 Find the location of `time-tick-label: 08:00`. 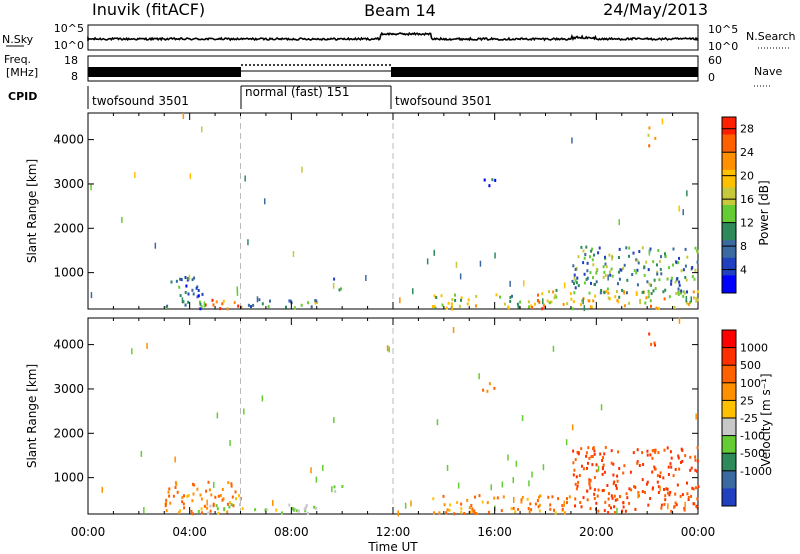

time-tick-label: 08:00 is located at coordinates (291, 532).